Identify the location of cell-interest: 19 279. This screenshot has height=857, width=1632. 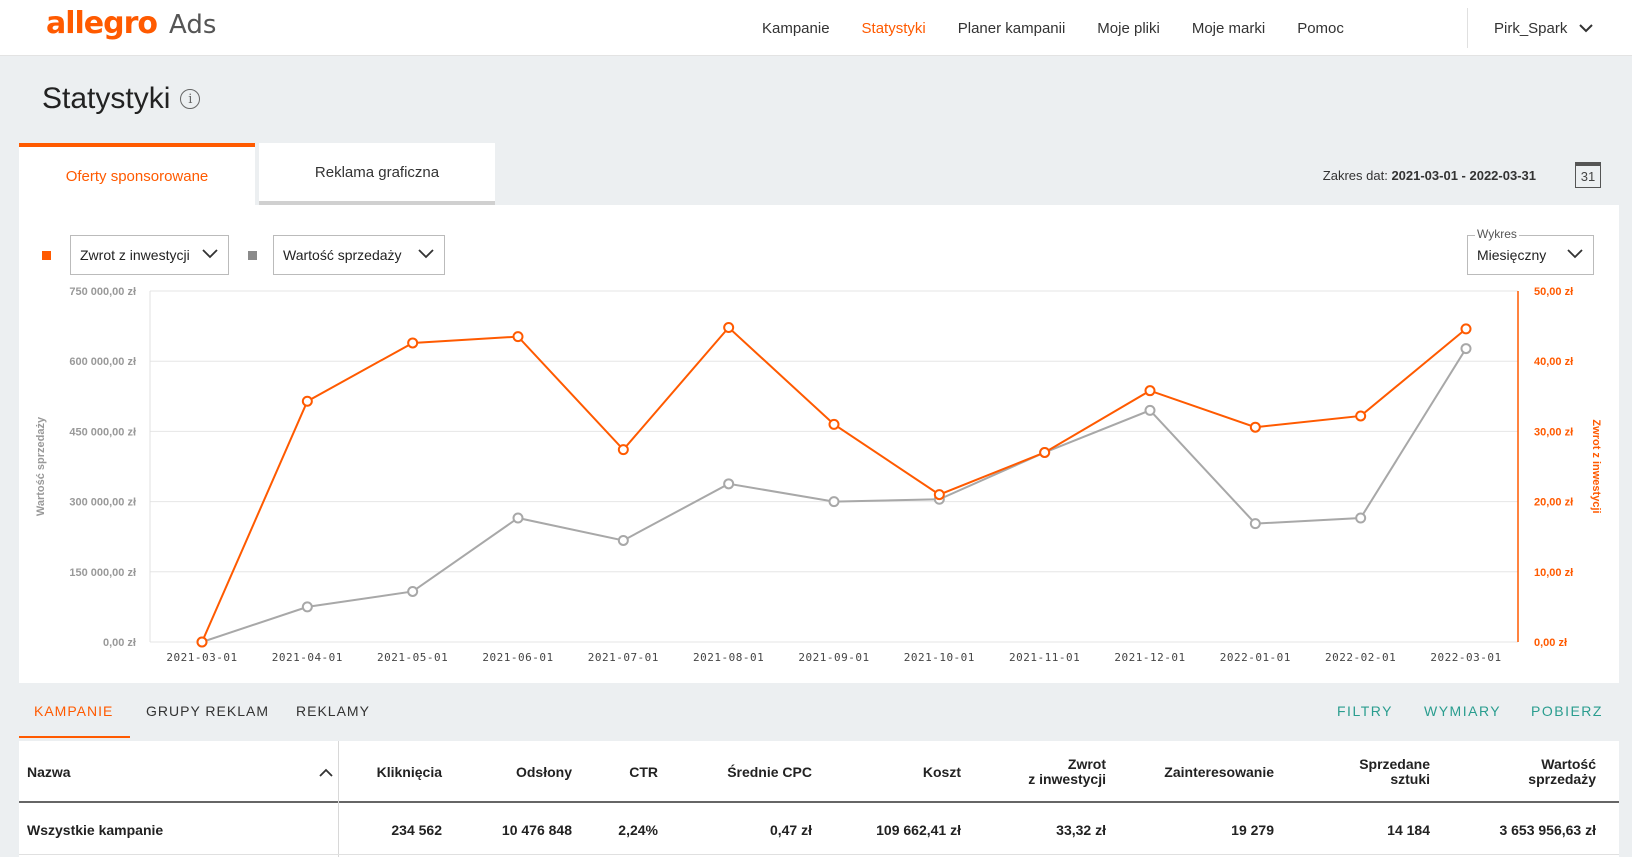
(1252, 830).